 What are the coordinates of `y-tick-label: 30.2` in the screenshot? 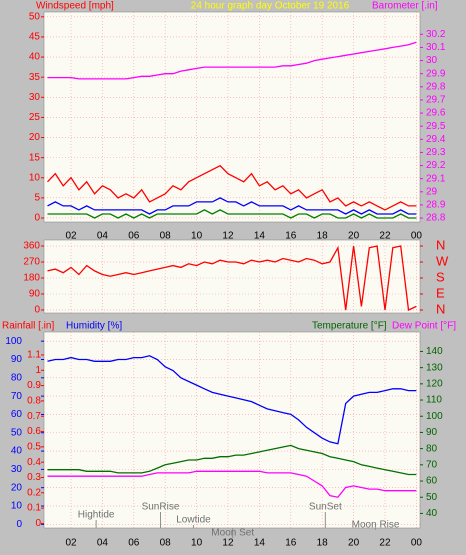 It's located at (436, 34).